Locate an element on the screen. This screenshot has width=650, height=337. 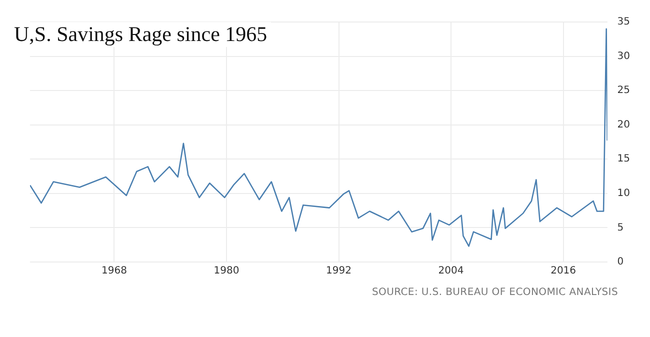
y-tick-label: 25 is located at coordinates (623, 90).